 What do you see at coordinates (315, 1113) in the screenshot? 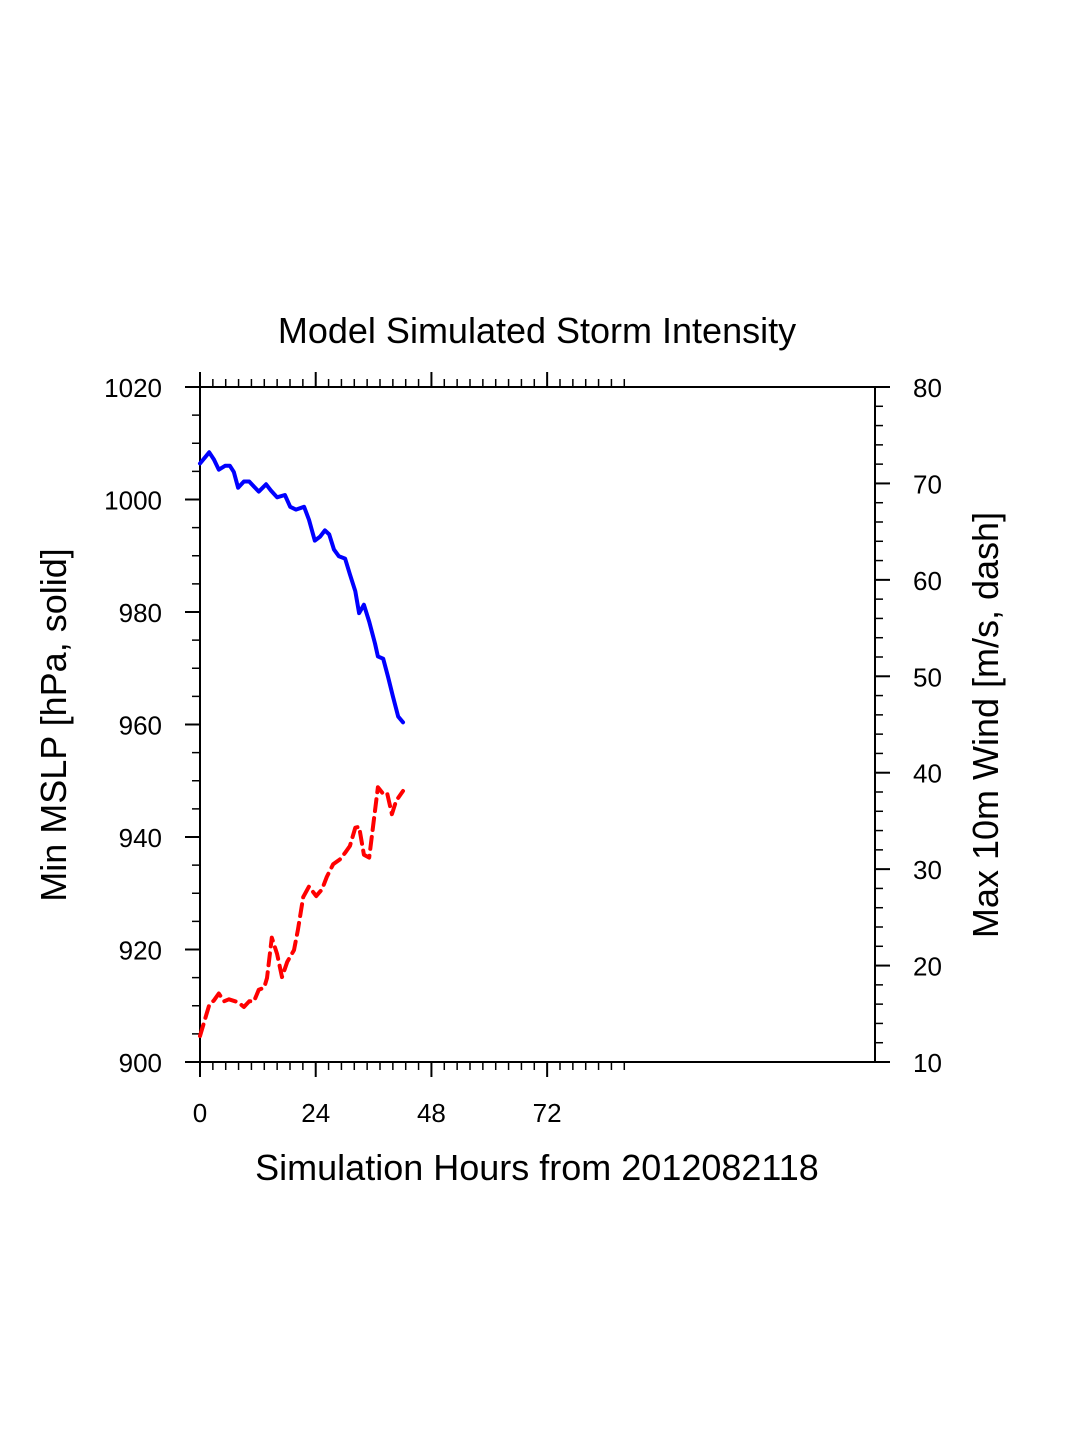
I see `x-tick-label: 24` at bounding box center [315, 1113].